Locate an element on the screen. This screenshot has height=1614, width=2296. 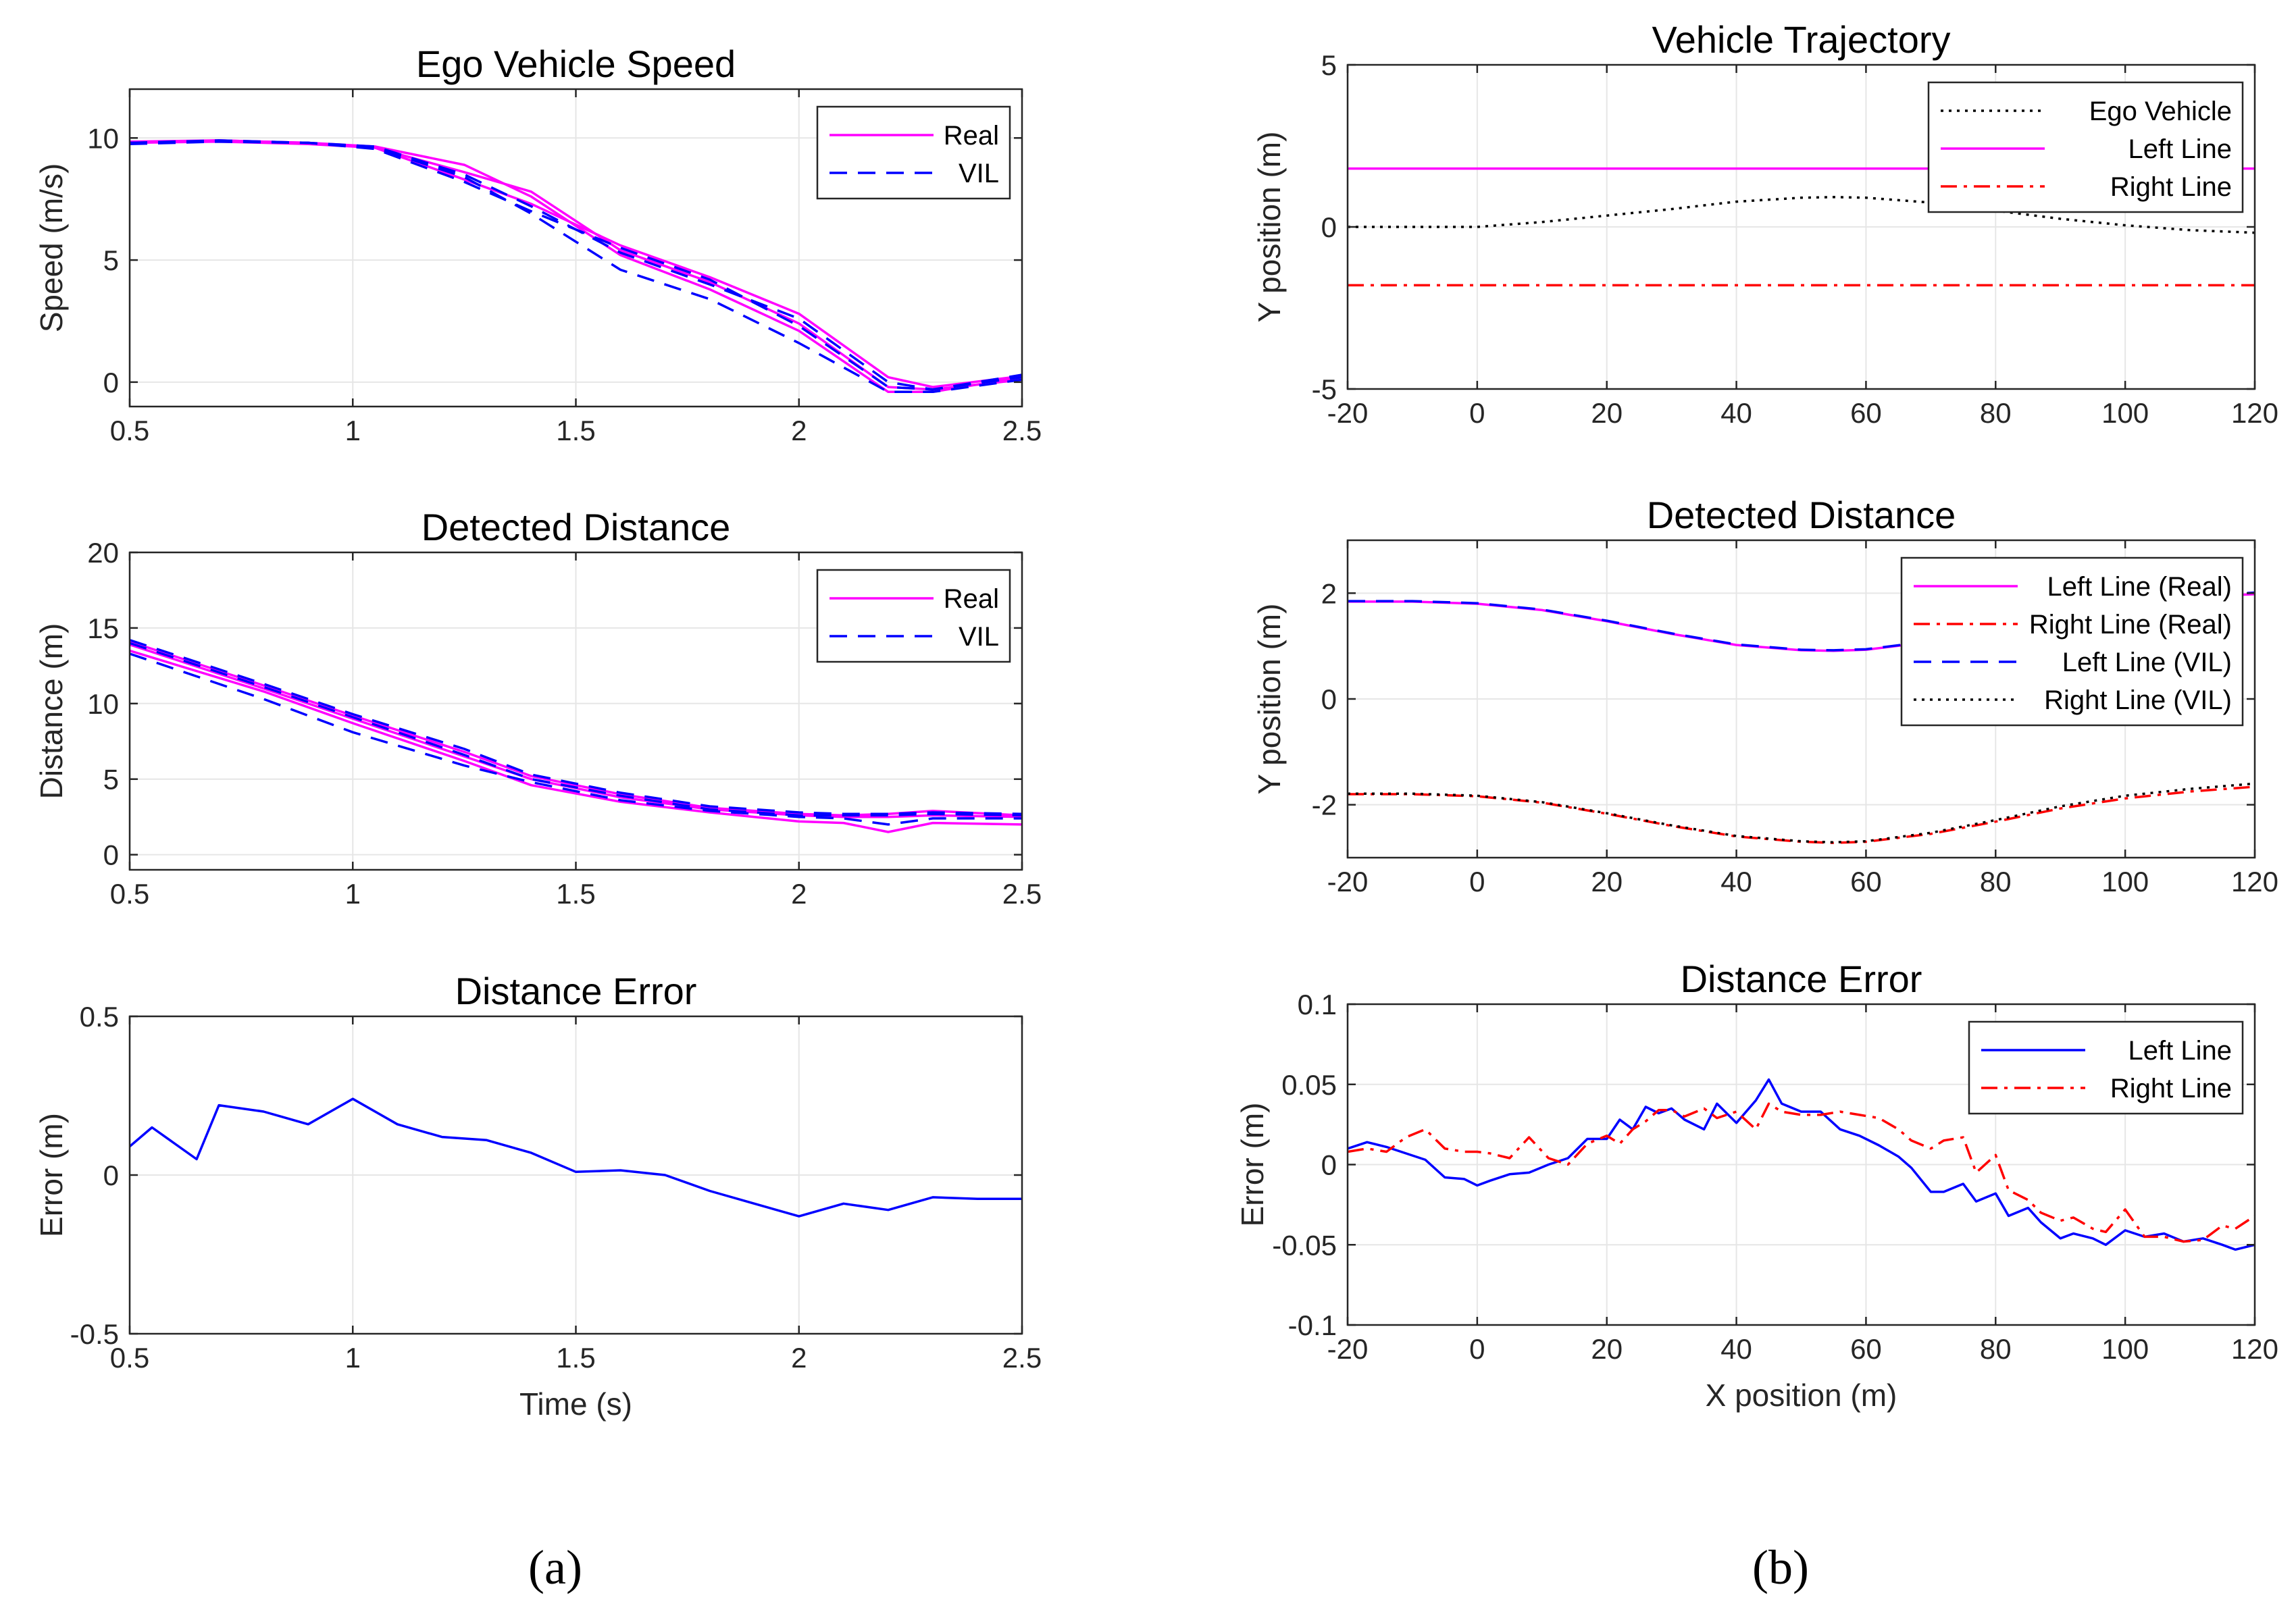
x-axis-label: Time (s) is located at coordinates (575, 1404).